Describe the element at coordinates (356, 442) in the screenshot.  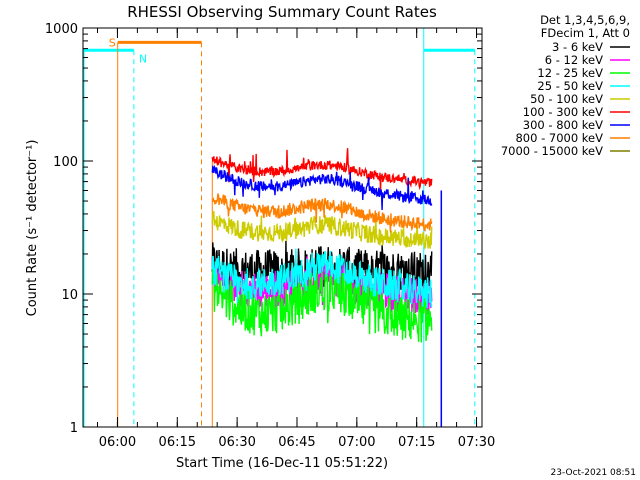
I see `x-tick-label-4: 07:00` at that location.